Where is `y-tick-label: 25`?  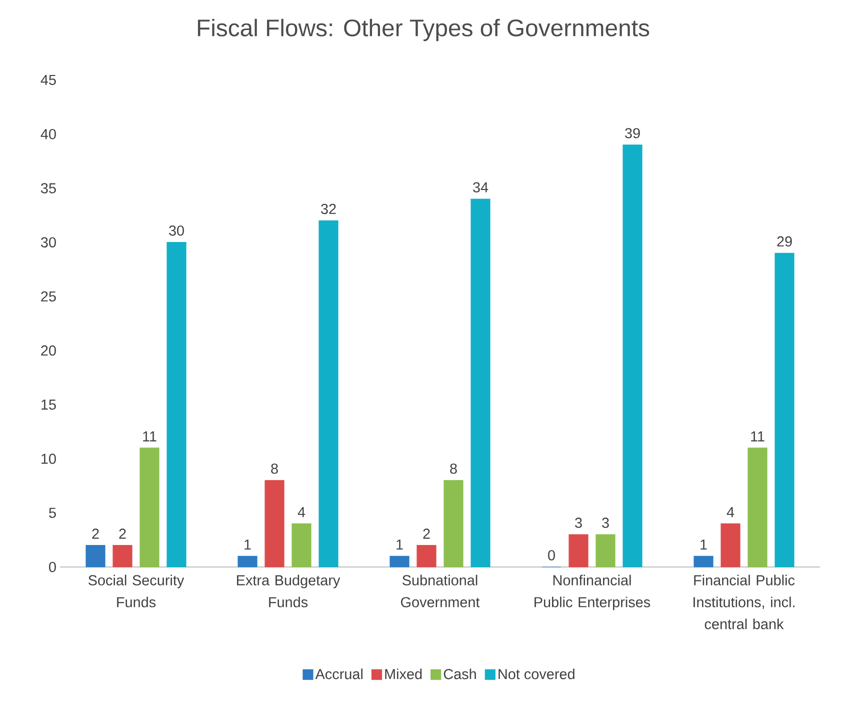 y-tick-label: 25 is located at coordinates (48, 296).